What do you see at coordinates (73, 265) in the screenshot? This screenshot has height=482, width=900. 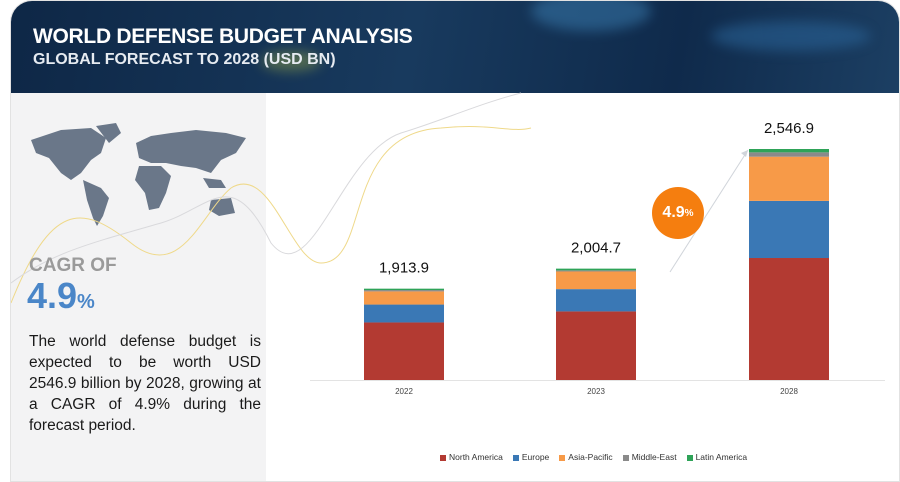 I see `cagr-label: CAGR OF` at bounding box center [73, 265].